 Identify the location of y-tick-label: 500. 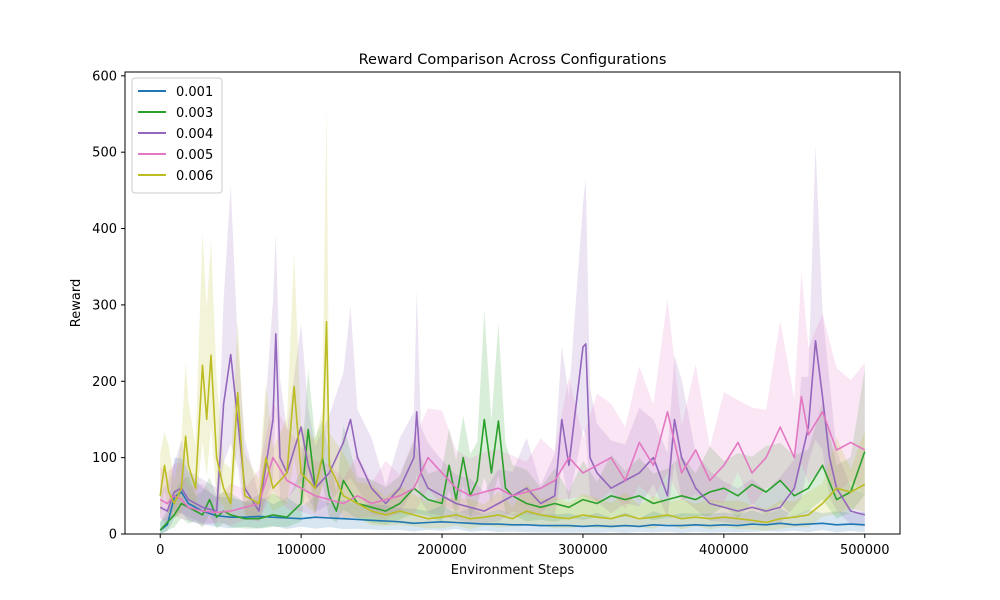
(104, 153).